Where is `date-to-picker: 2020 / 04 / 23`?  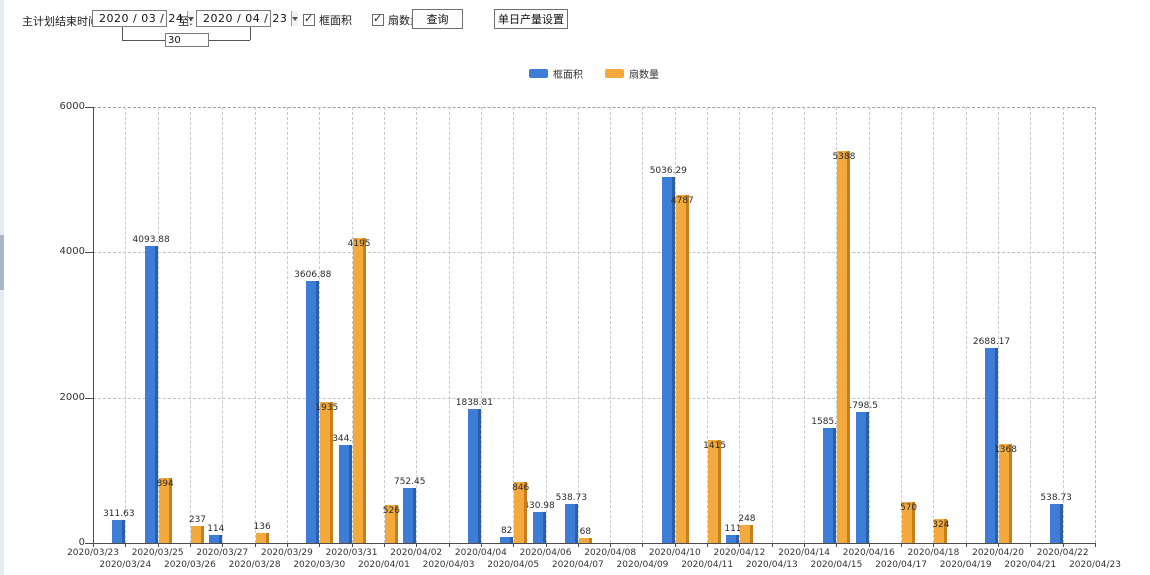
date-to-picker: 2020 / 04 / 23 is located at coordinates (247, 18).